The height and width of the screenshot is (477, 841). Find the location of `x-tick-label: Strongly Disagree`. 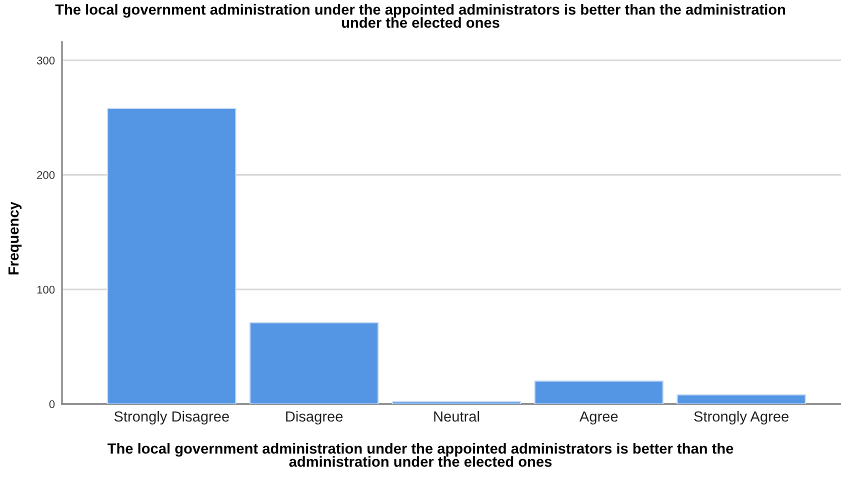

x-tick-label: Strongly Disagree is located at coordinates (171, 417).